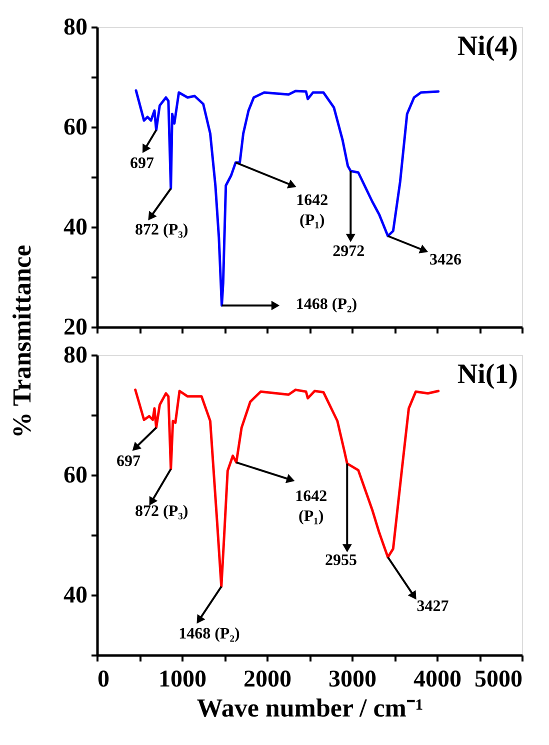 Image resolution: width=549 pixels, height=745 pixels. What do you see at coordinates (22, 341) in the screenshot?
I see `y-axis-title: % Transmittance` at bounding box center [22, 341].